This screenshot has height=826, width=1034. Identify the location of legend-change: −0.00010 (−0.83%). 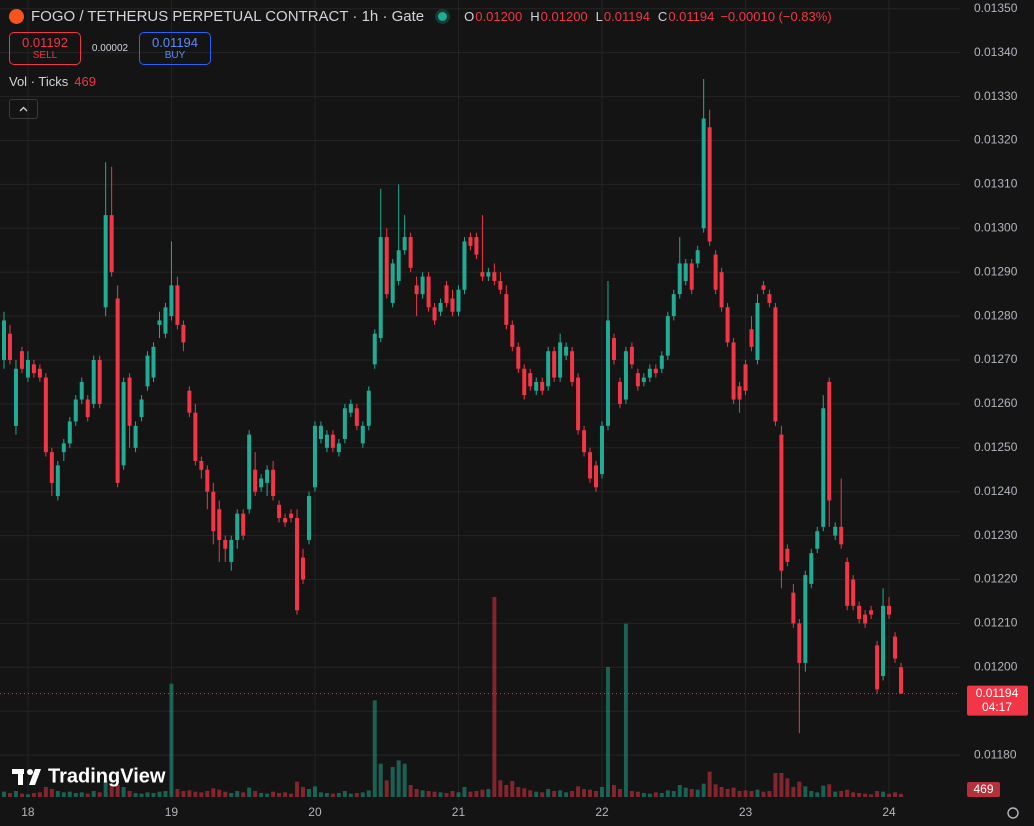
(776, 16).